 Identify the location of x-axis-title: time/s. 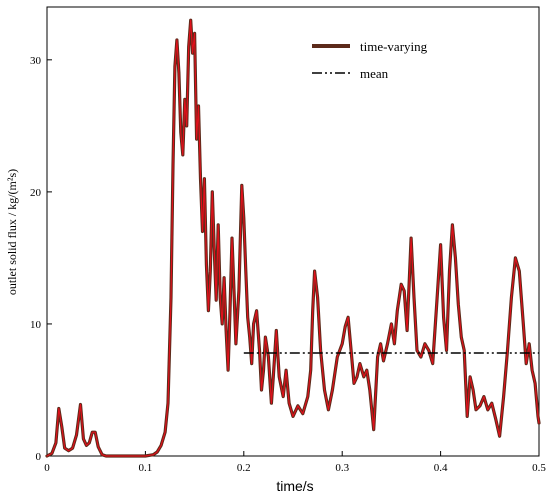
(294, 486).